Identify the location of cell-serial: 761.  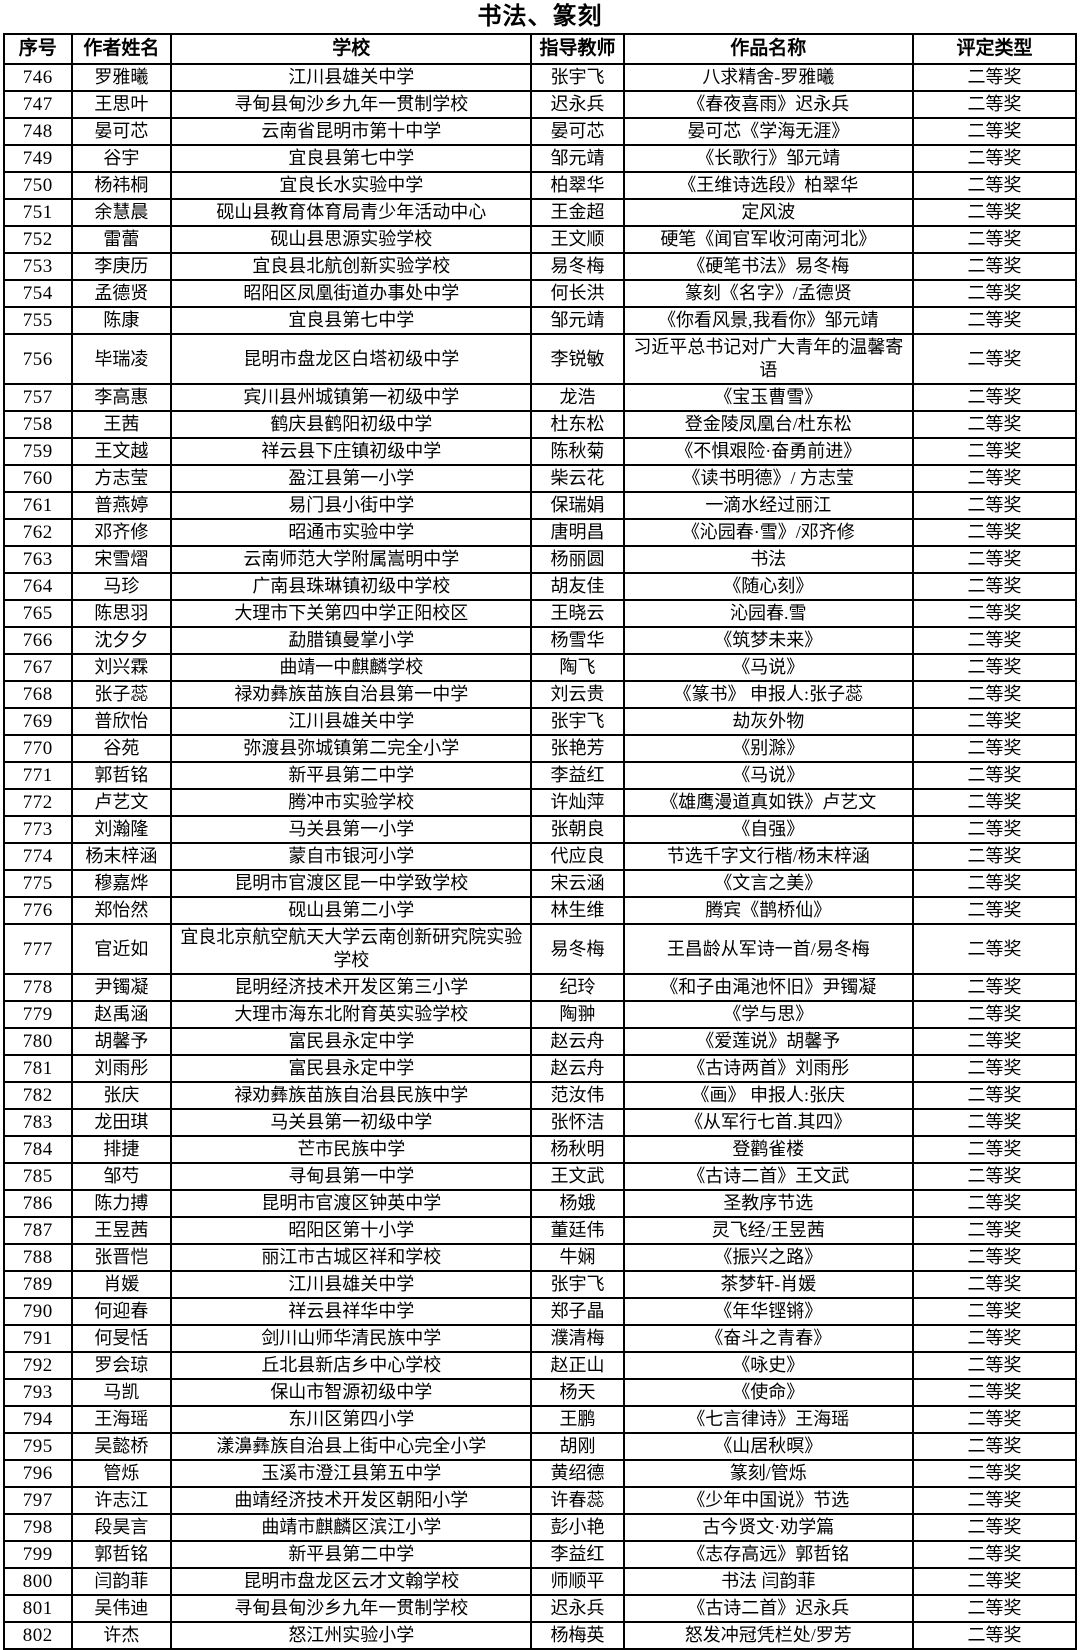
(38, 505).